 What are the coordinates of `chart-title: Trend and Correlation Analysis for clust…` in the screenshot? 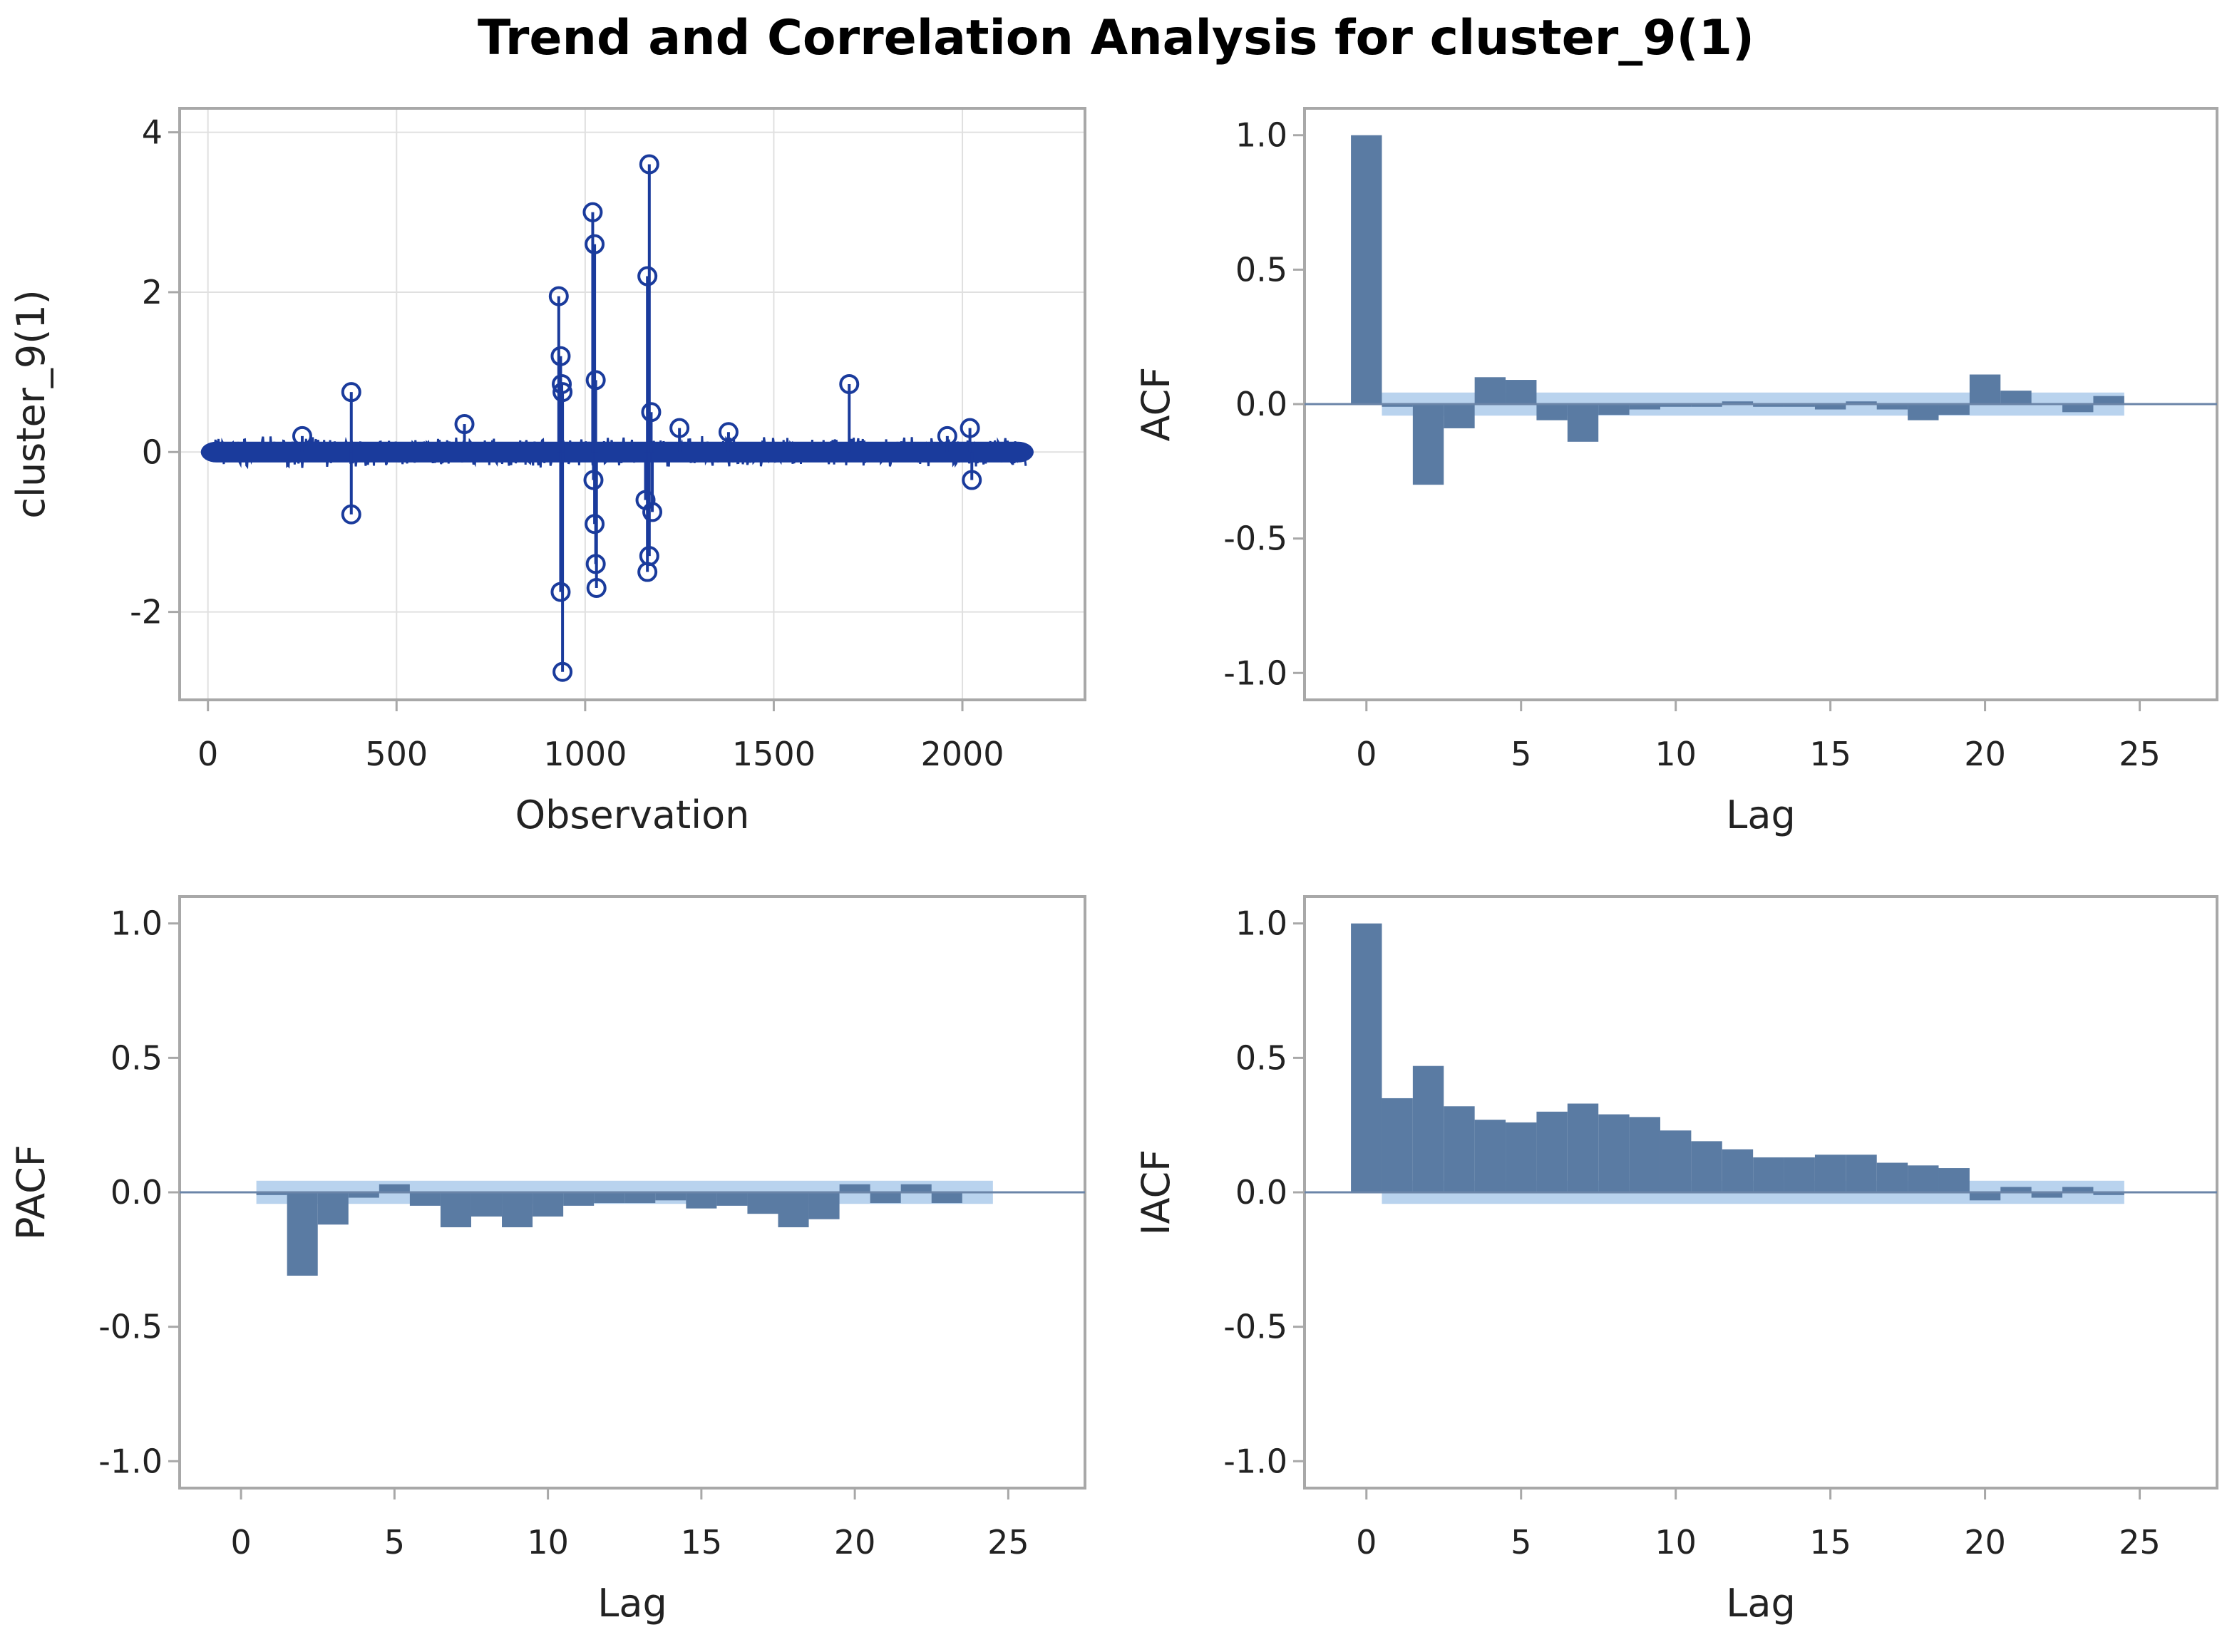 It's located at (1116, 38).